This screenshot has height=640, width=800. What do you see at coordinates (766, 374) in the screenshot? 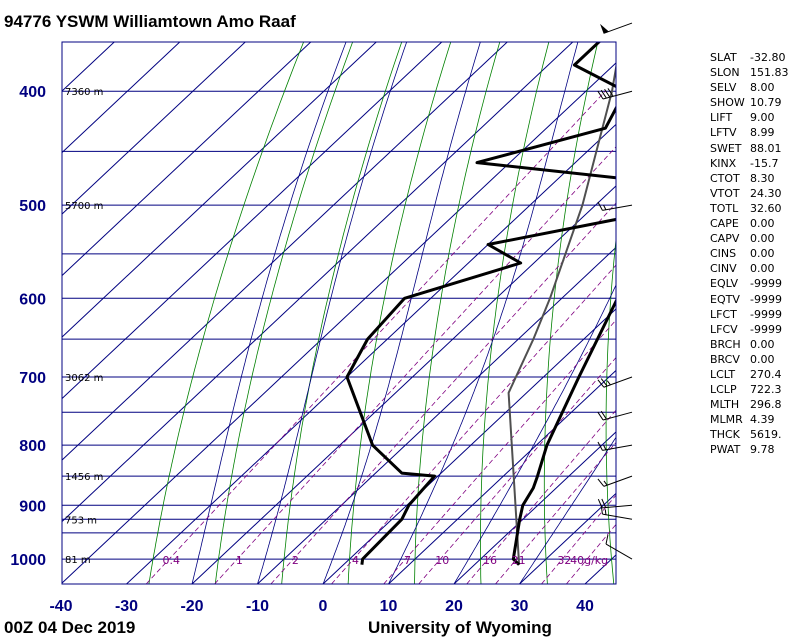
I see `index-value: 270.4` at bounding box center [766, 374].